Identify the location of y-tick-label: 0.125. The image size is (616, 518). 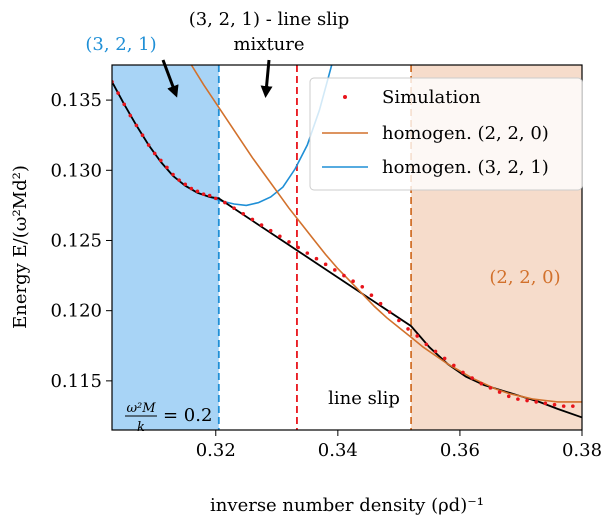
(76, 240).